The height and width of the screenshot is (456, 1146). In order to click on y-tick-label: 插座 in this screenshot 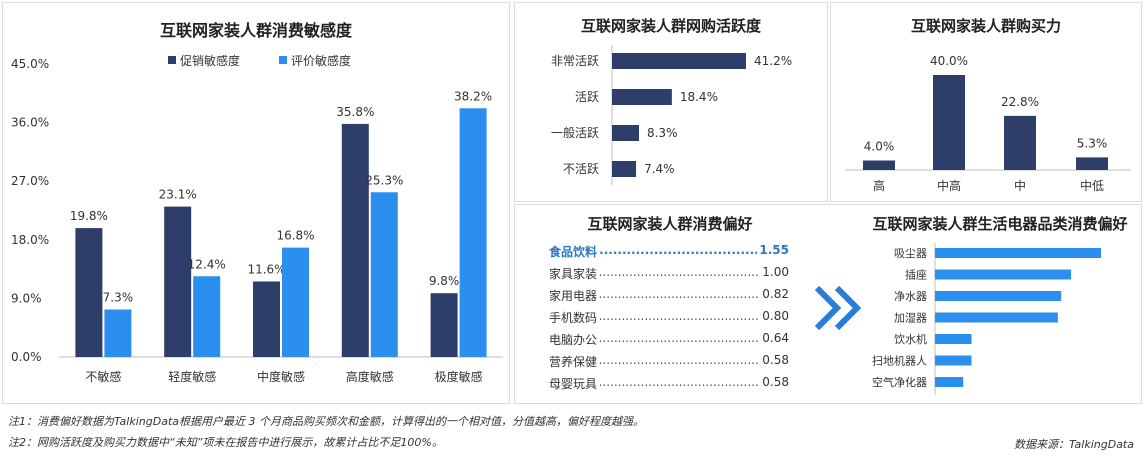, I will do `click(916, 275)`.